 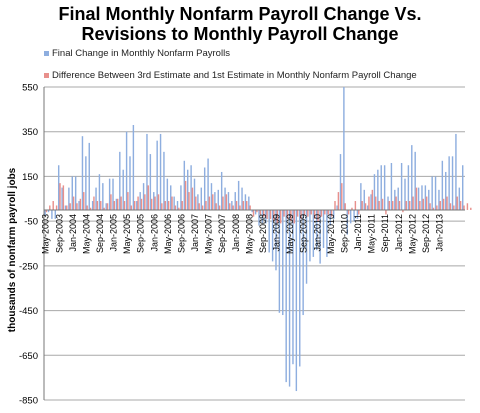 I want to click on y-tick-label: 350, so click(x=30, y=132).